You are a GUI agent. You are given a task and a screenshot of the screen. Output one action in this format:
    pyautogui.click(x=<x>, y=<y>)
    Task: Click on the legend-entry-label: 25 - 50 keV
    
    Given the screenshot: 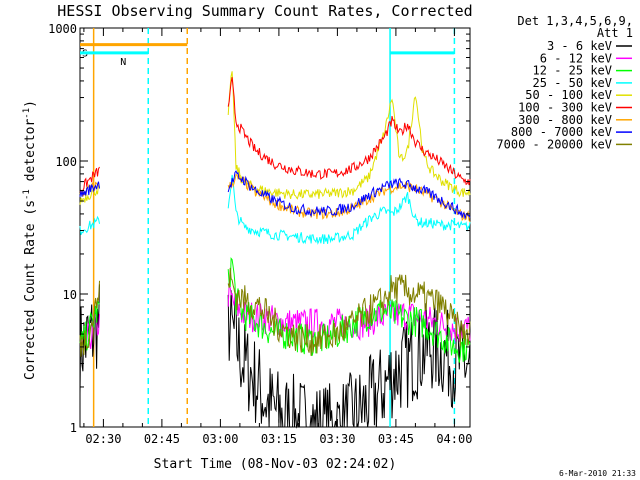 What is the action you would take?
    pyautogui.click(x=572, y=83)
    